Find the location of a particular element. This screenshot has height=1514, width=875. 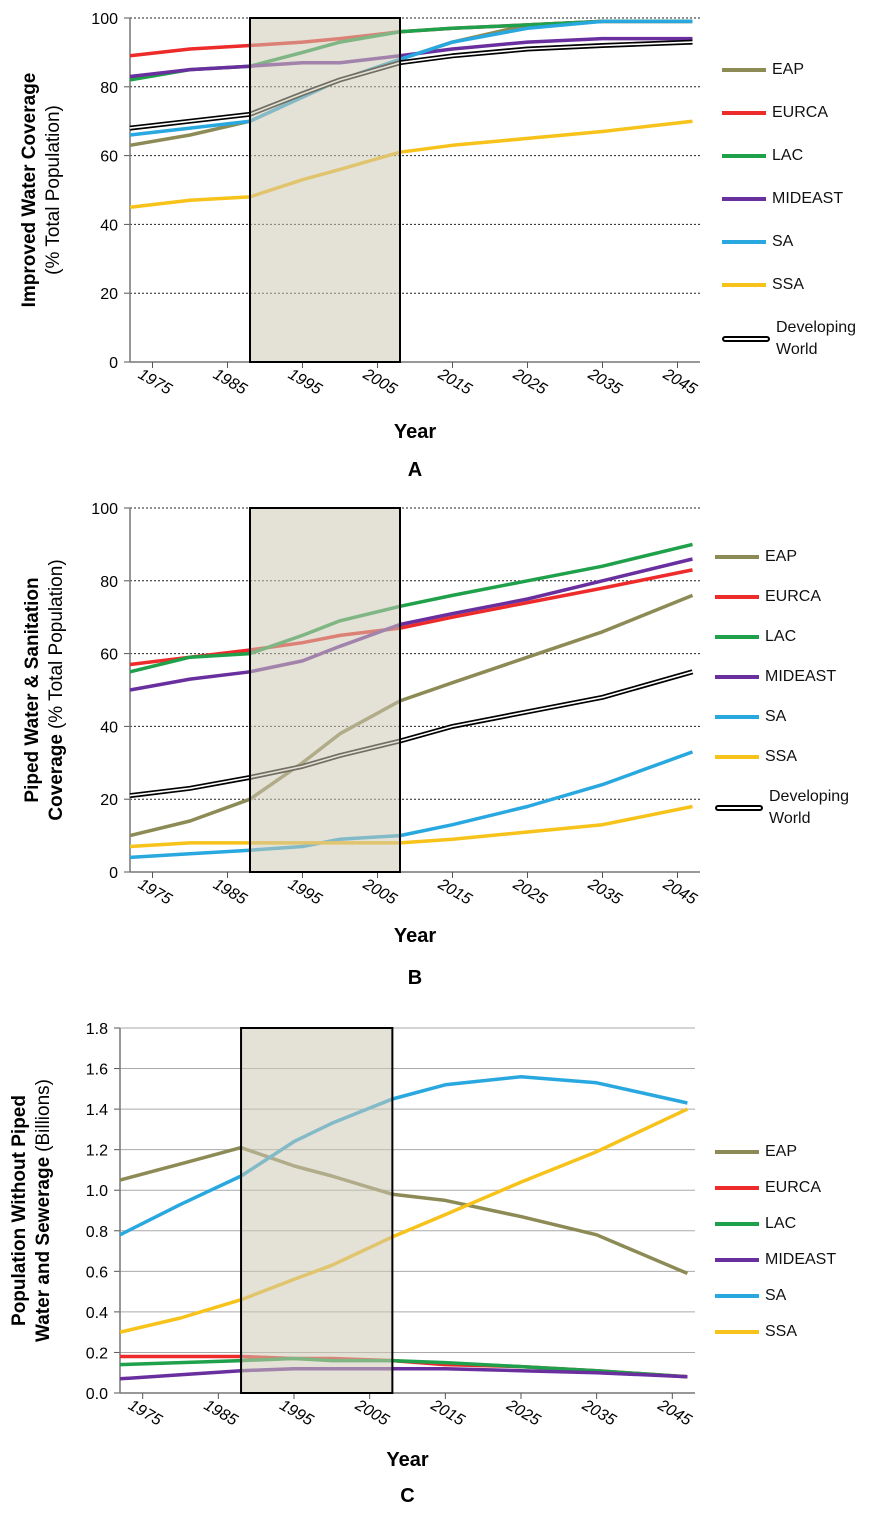

y-tick-label: 1.0 is located at coordinates (97, 1191).